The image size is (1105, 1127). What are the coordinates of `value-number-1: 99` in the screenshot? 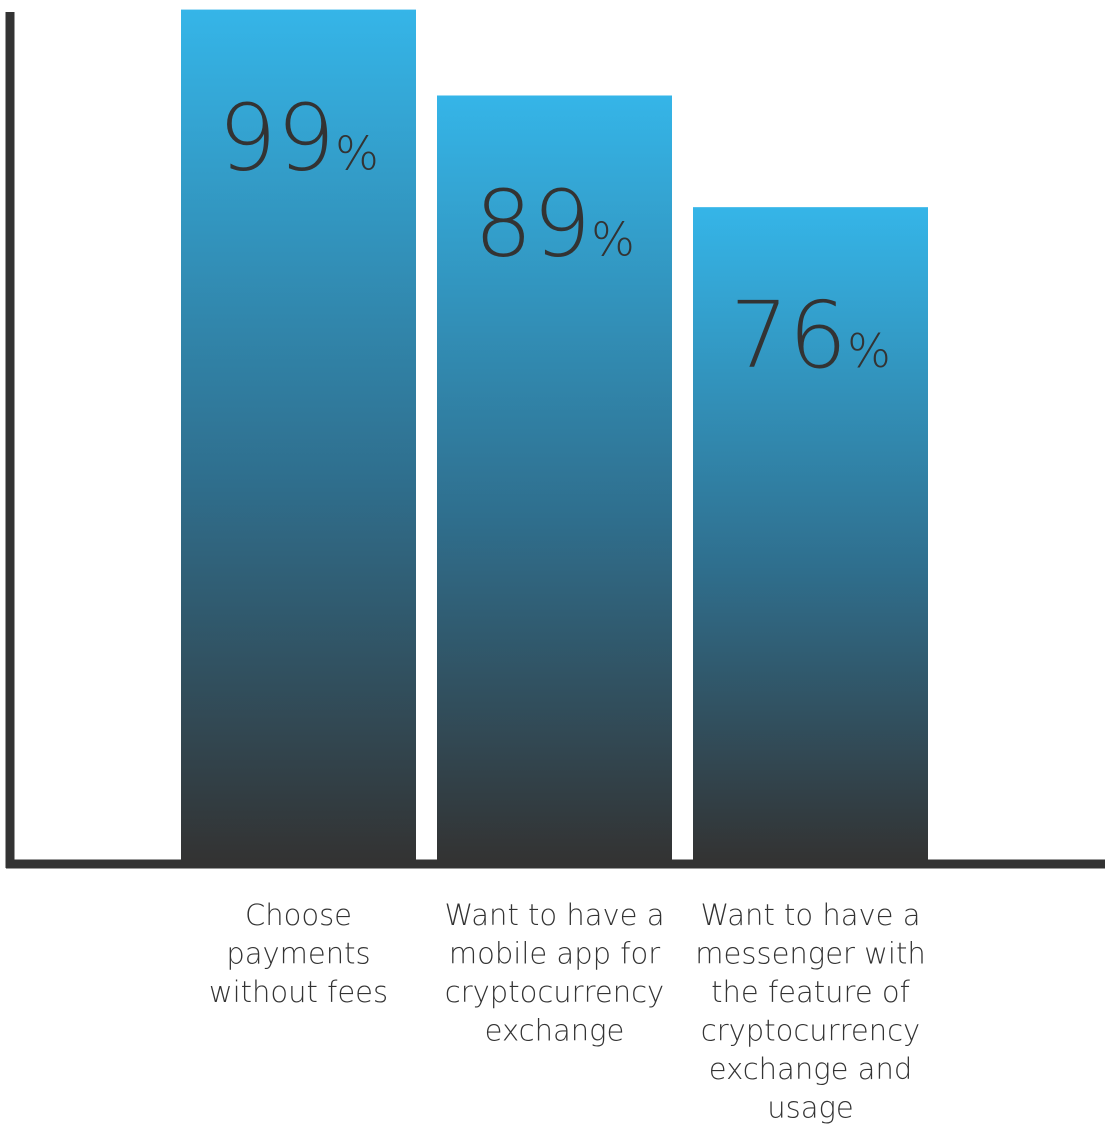 It's located at (276, 138).